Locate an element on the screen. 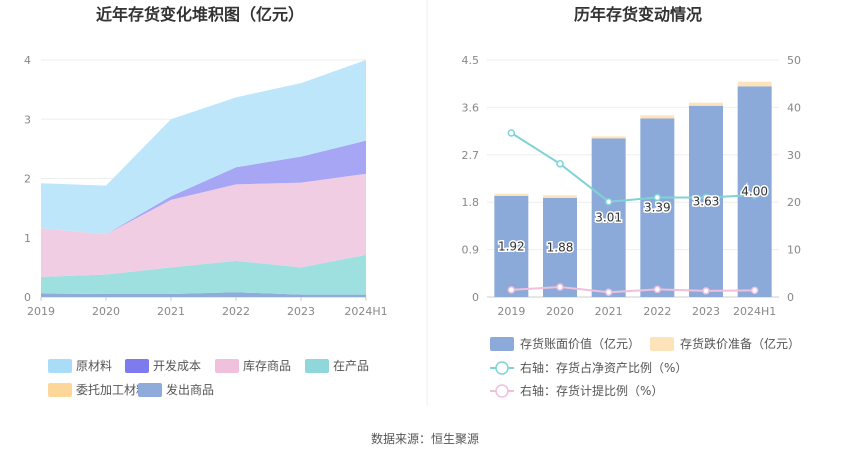  right-right-y-tick-label: 0 is located at coordinates (790, 297).